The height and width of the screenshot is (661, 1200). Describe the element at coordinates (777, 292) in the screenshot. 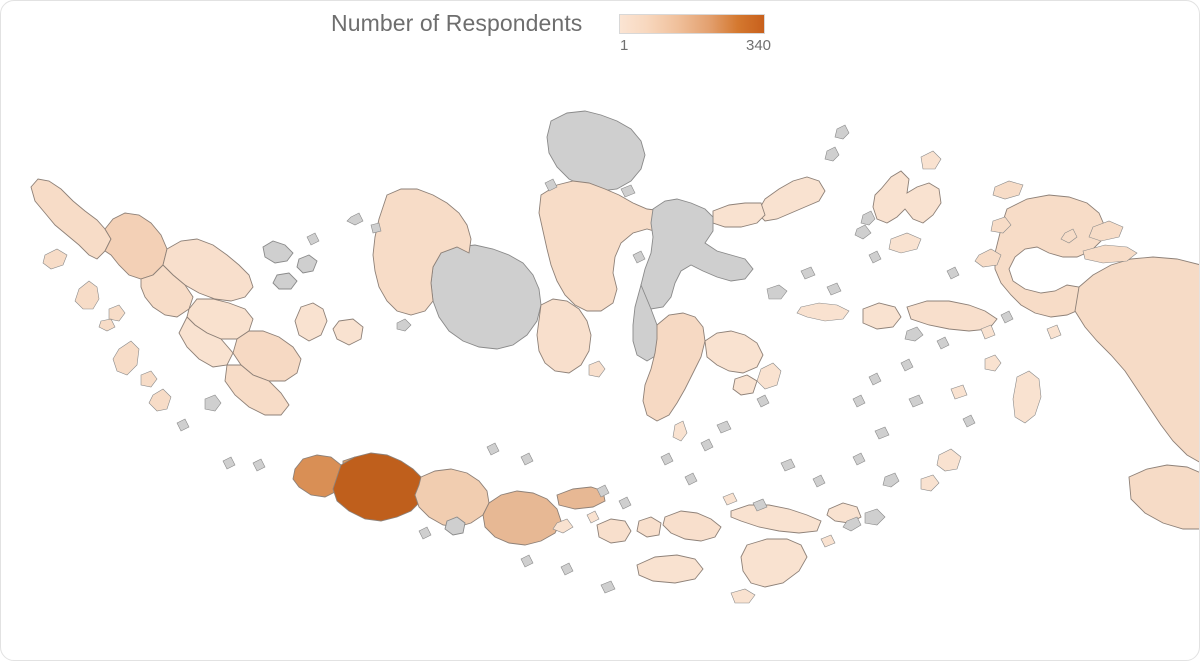

I see `islet-banggai` at that location.